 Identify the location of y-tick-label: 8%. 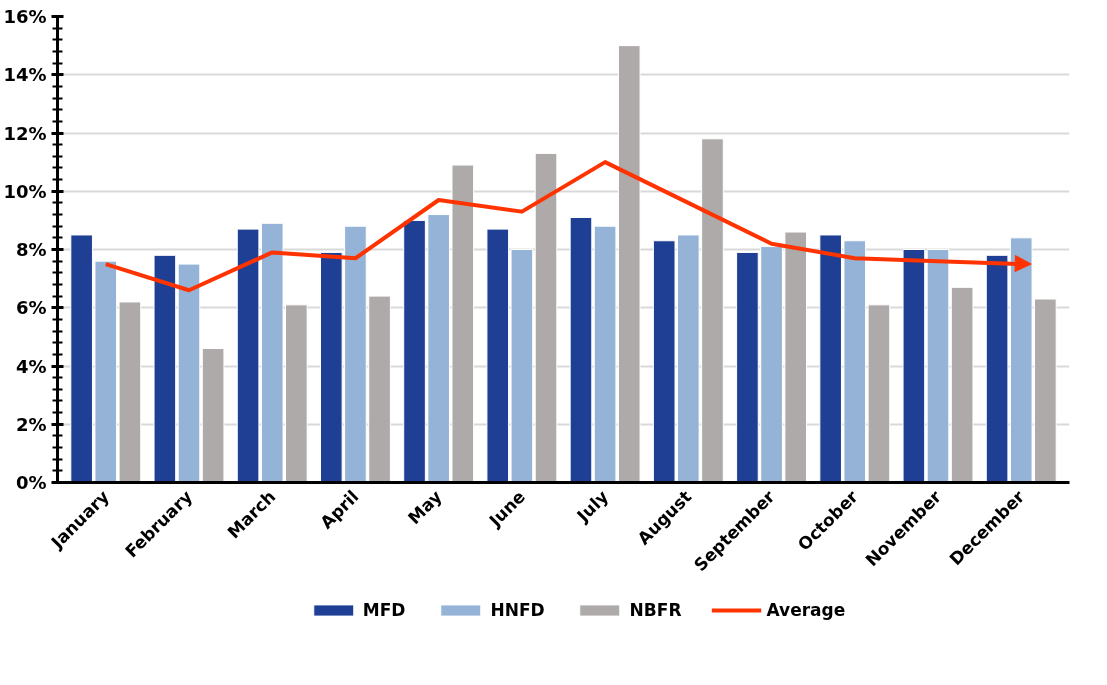
(31, 249).